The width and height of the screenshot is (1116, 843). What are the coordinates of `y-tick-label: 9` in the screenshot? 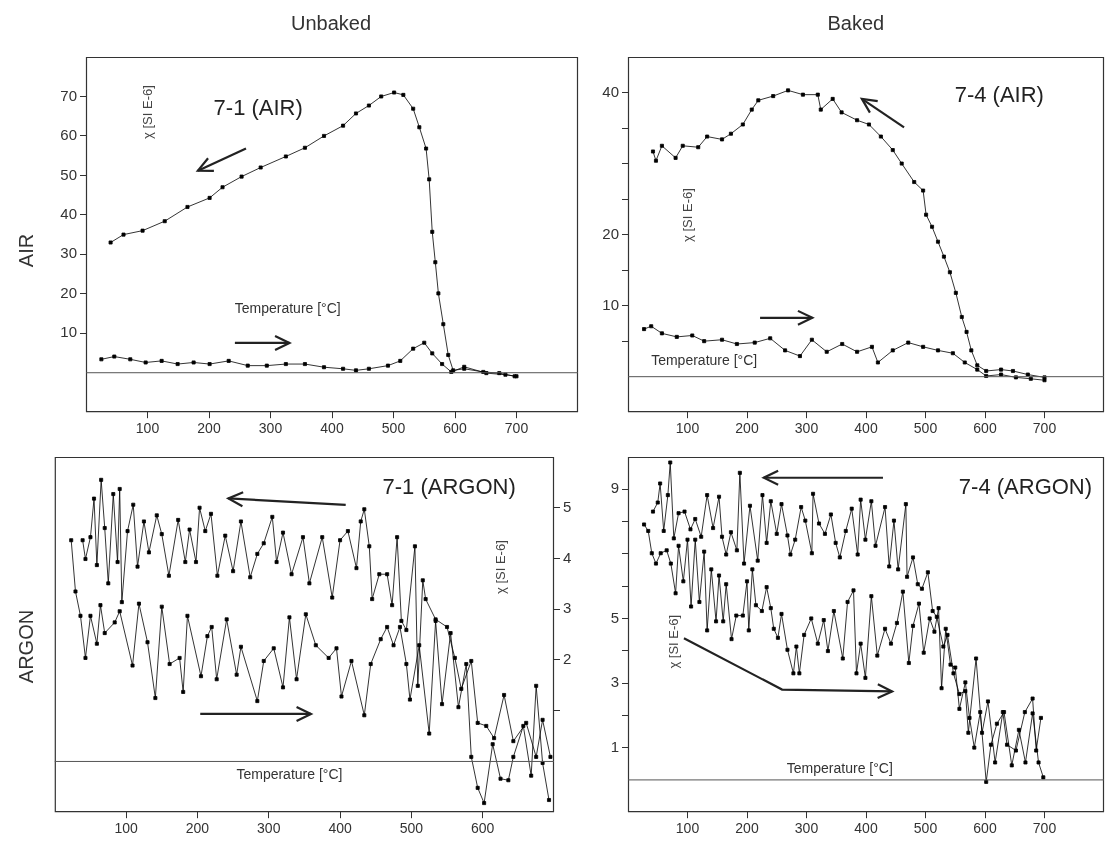 It's located at (614, 488).